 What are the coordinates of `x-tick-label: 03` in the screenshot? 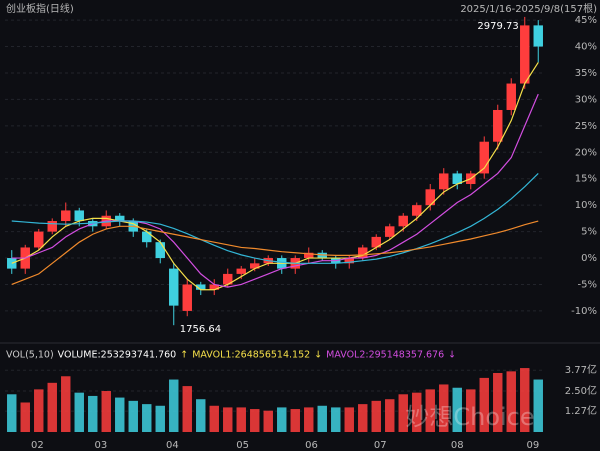 It's located at (100, 445).